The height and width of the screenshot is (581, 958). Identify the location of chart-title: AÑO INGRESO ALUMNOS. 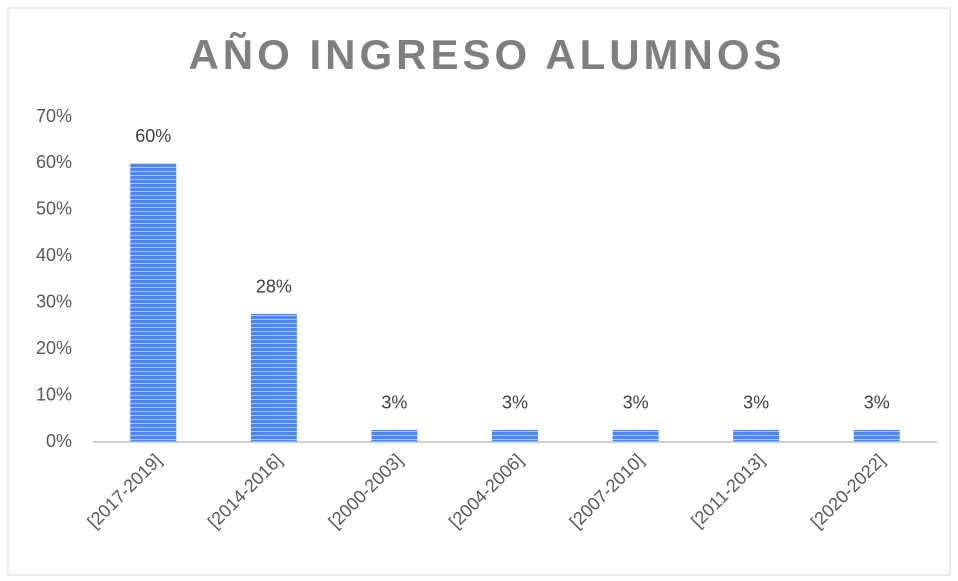
(486, 54).